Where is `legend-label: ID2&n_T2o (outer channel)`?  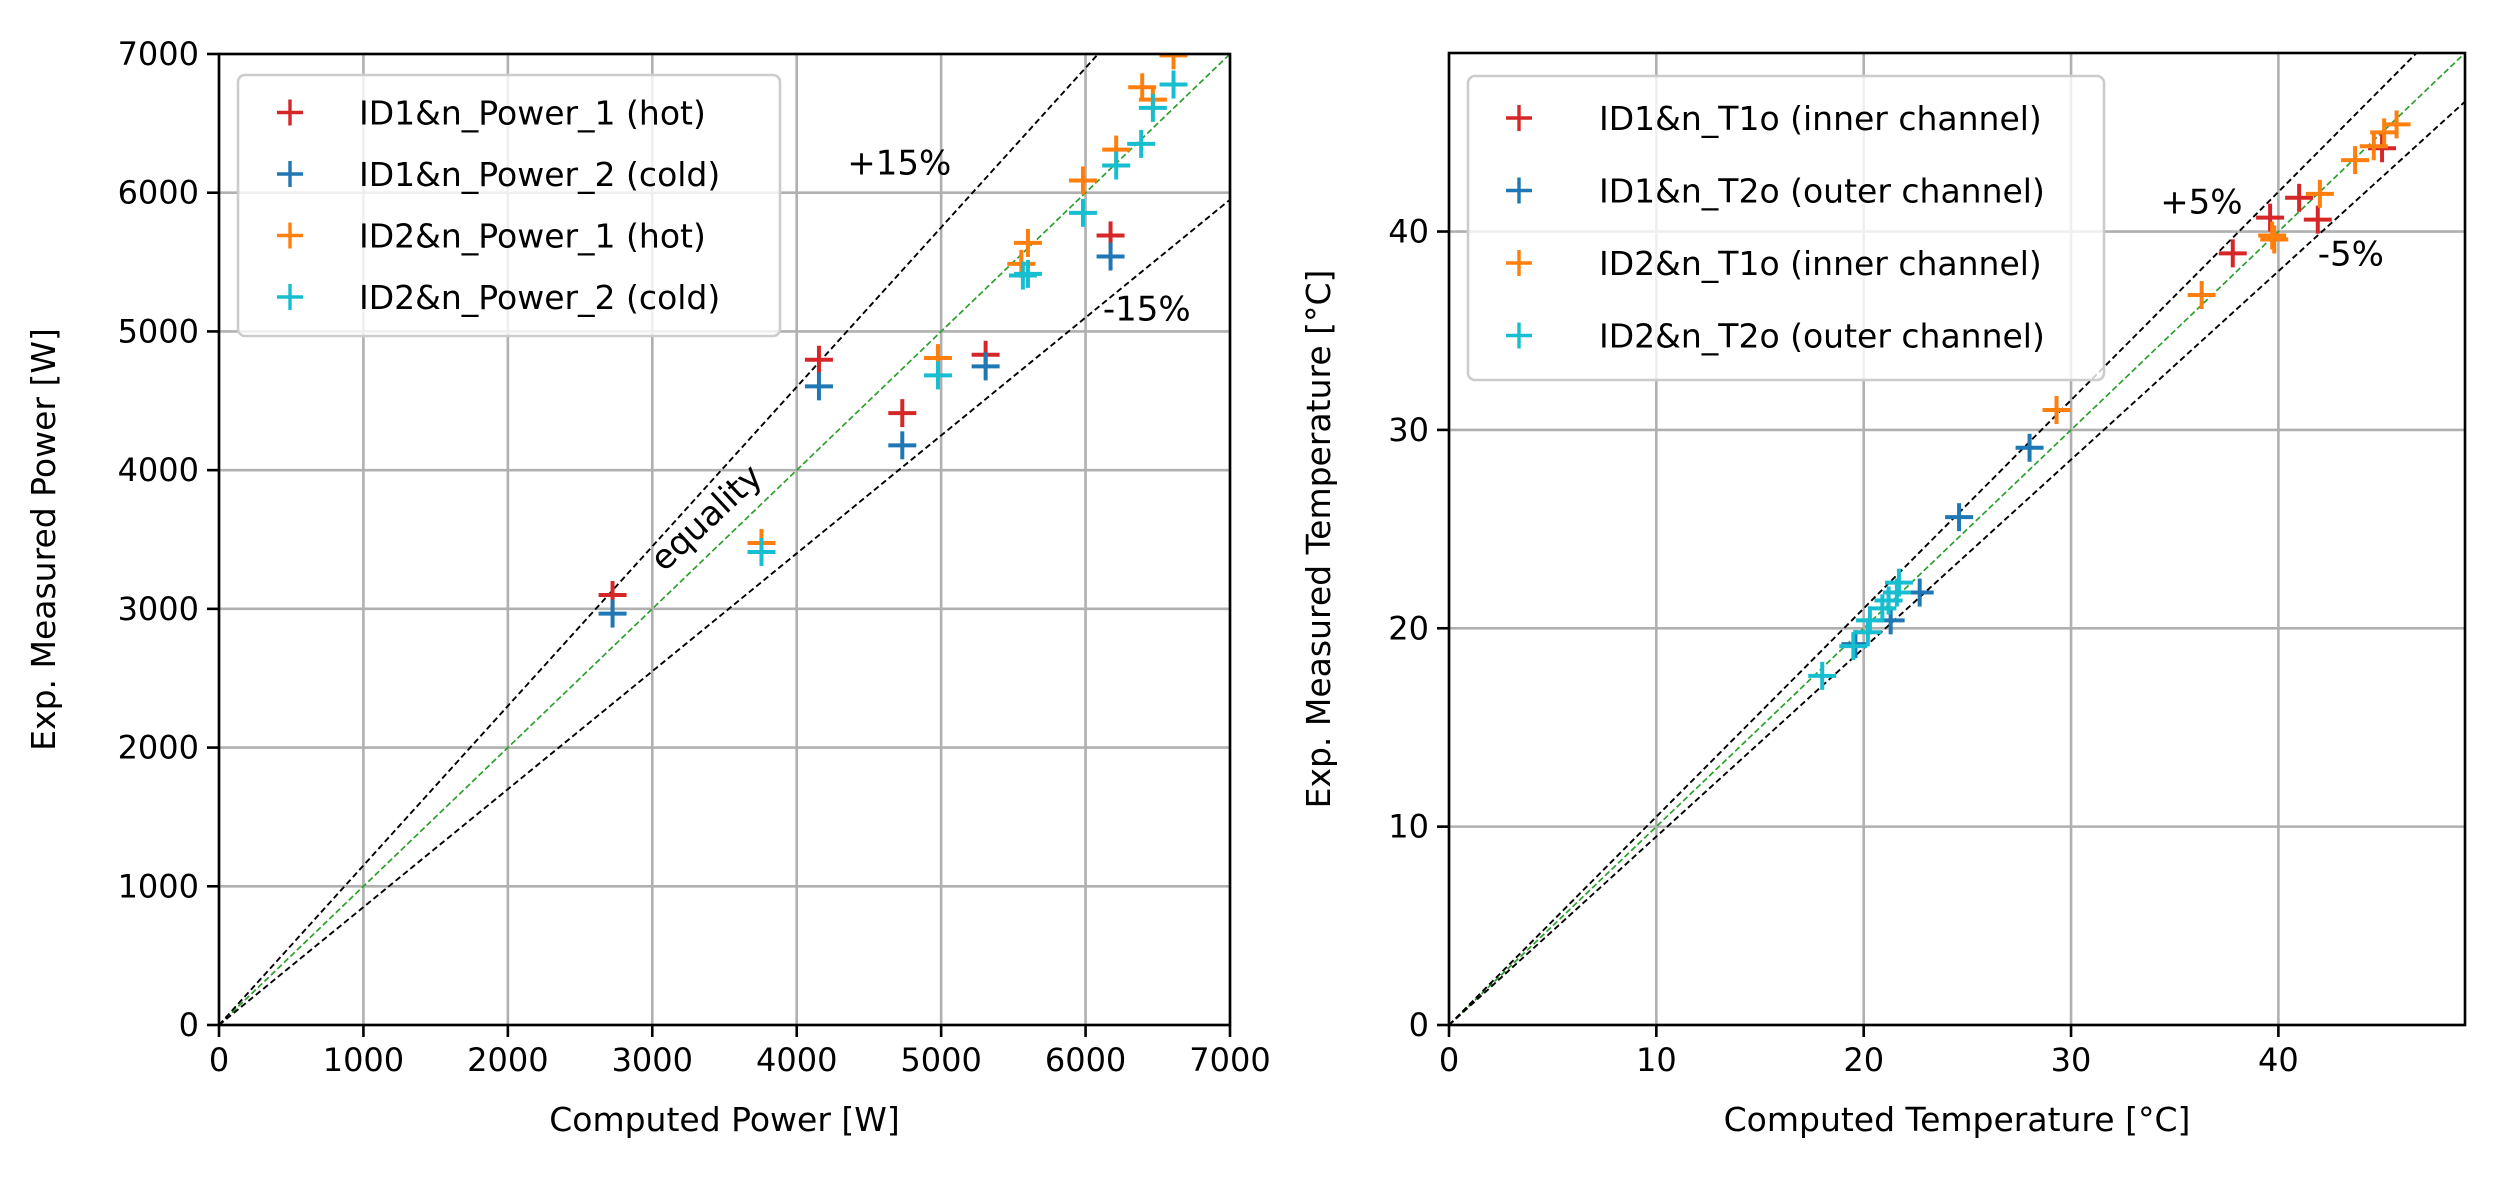 legend-label: ID2&n_T2o (outer channel) is located at coordinates (1822, 336).